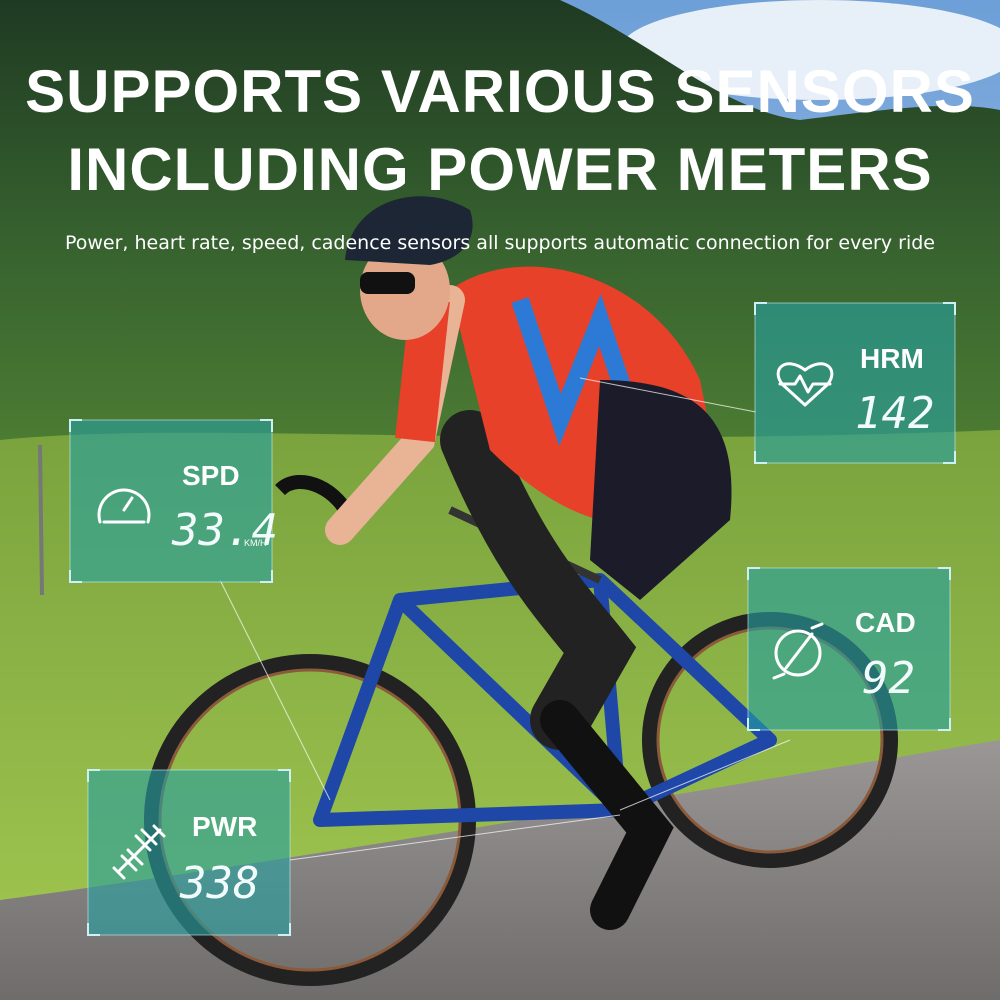 The height and width of the screenshot is (1000, 1000). I want to click on card-label: SPD, so click(211, 475).